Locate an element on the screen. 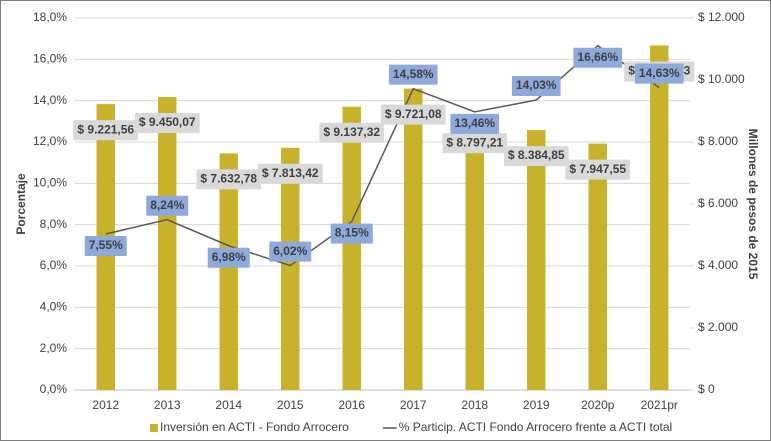  line-label-text: 6,98% is located at coordinates (229, 257).